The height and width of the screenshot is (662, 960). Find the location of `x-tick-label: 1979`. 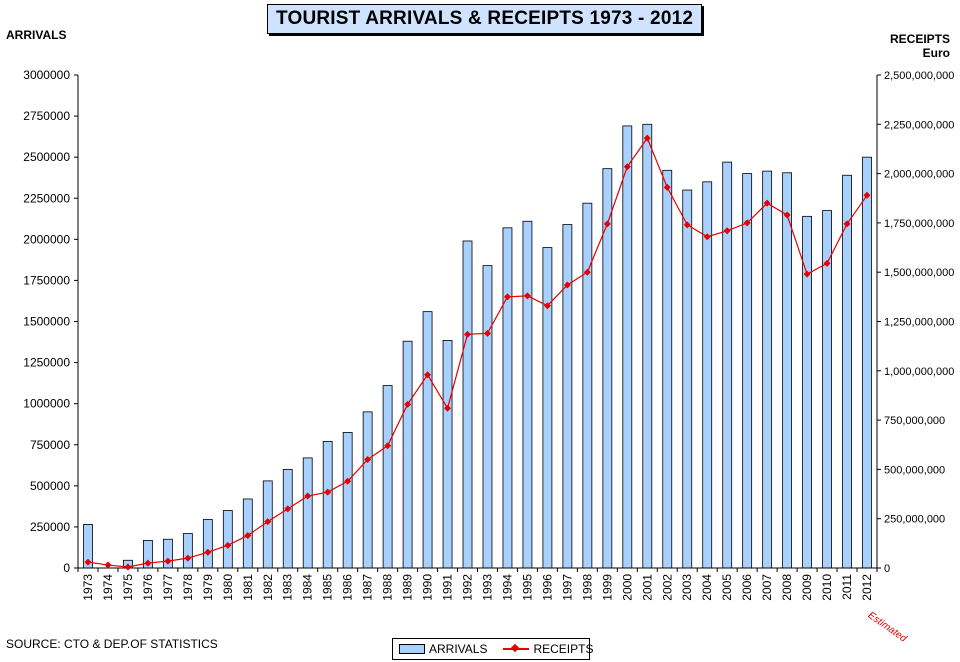

x-tick-label: 1979 is located at coordinates (208, 587).